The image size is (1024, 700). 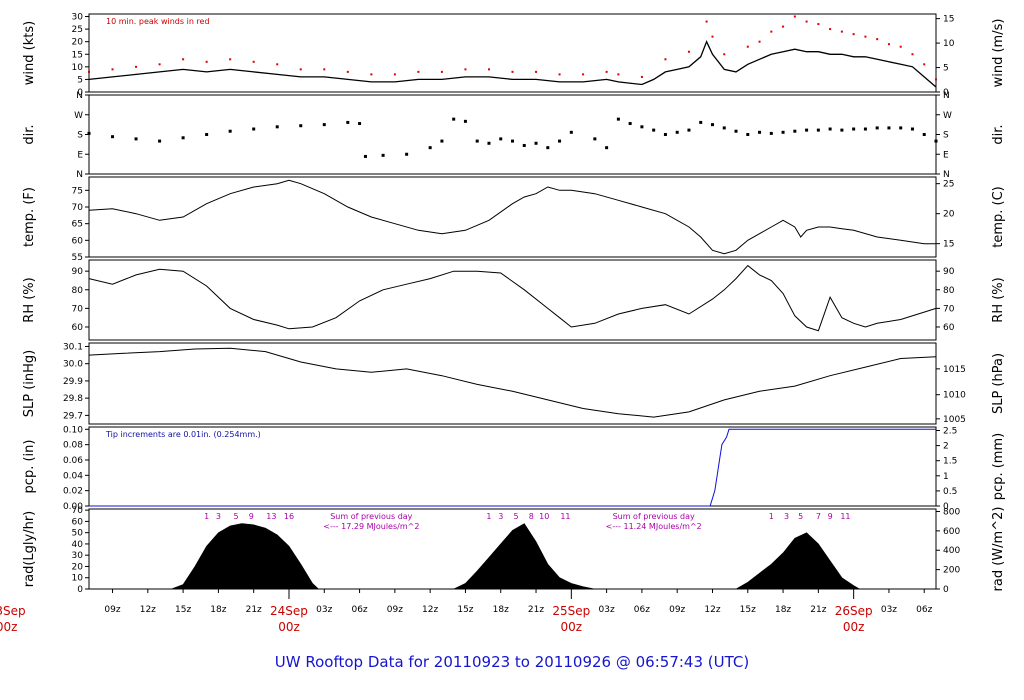 What do you see at coordinates (78, 43) in the screenshot?
I see `wind-left-tick-label: 20` at bounding box center [78, 43].